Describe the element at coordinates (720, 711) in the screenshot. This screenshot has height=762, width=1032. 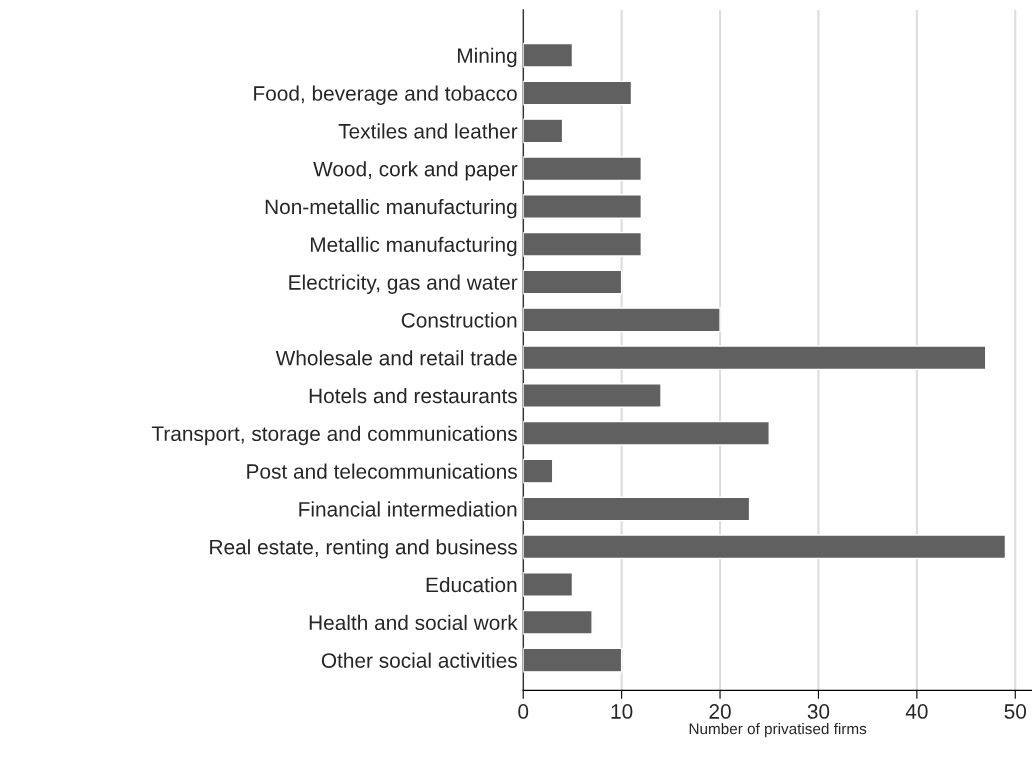
I see `x-tick-label: 20` at that location.